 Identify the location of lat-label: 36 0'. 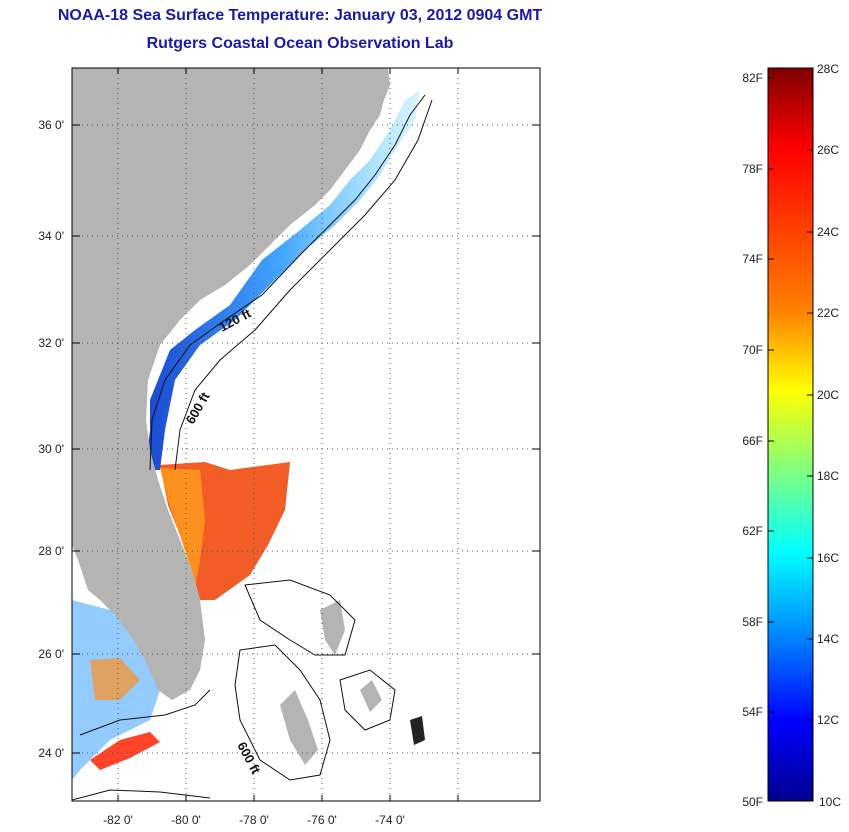
(51, 125).